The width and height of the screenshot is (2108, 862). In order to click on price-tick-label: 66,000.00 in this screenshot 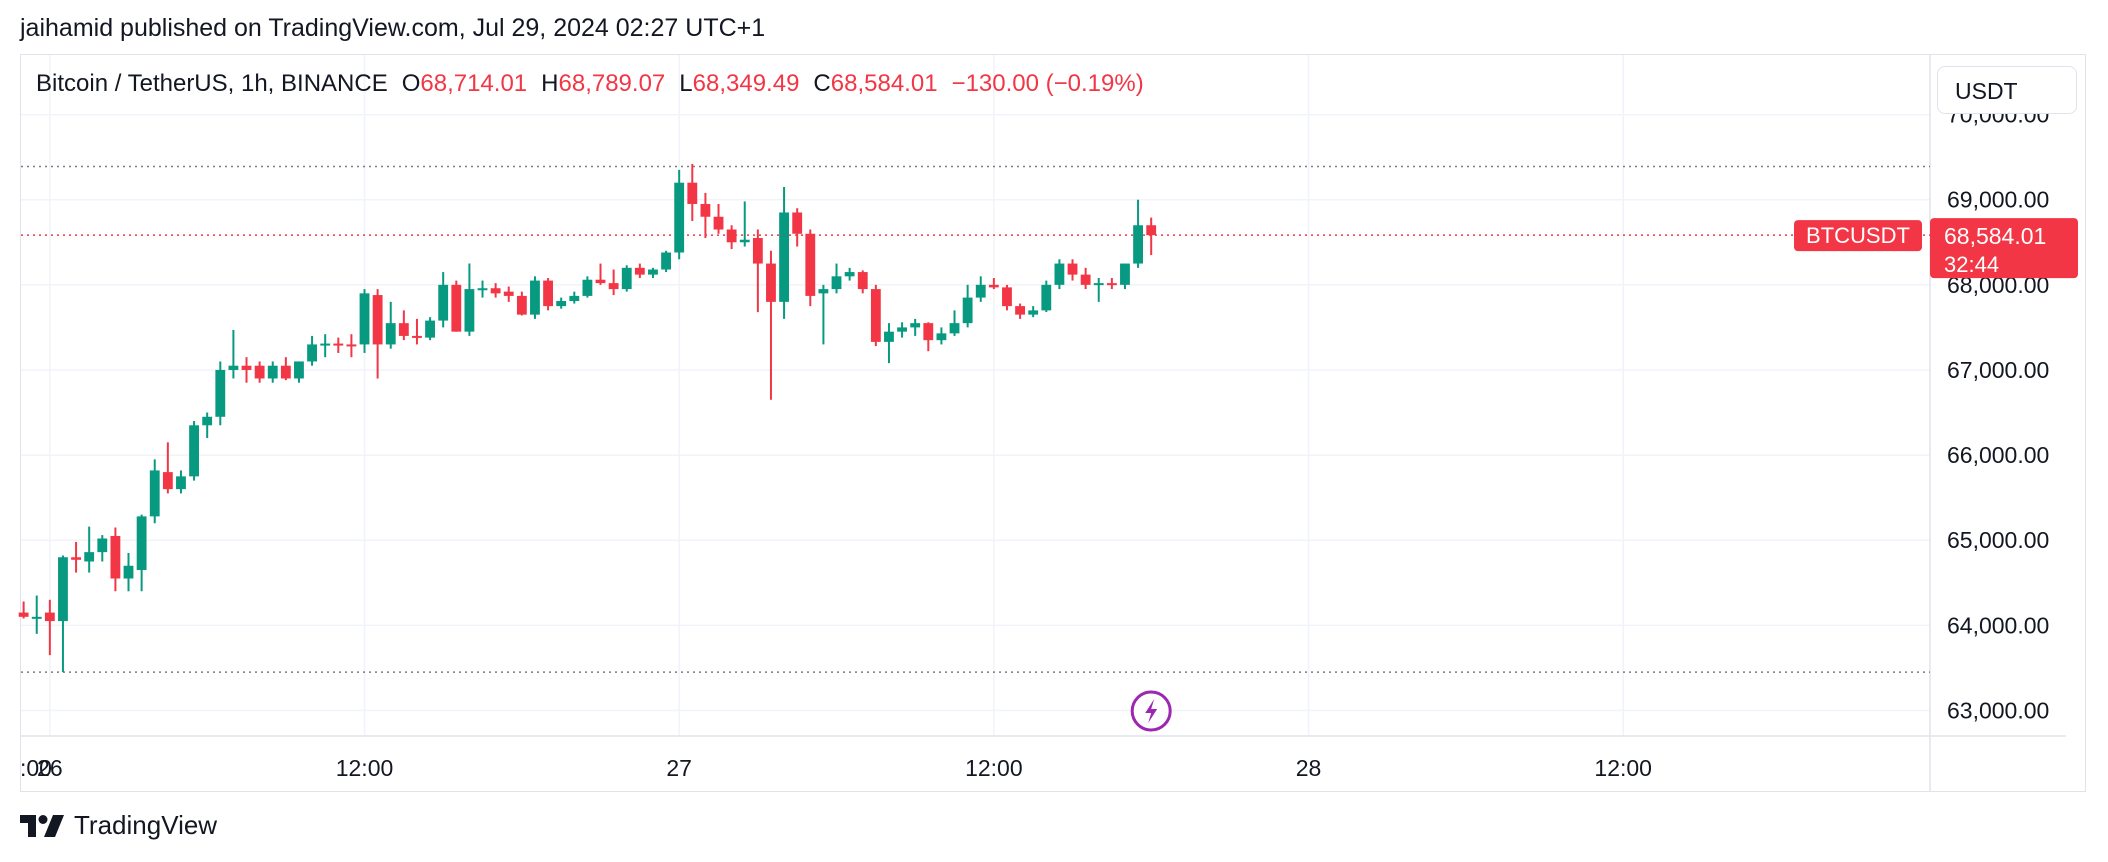, I will do `click(1998, 455)`.